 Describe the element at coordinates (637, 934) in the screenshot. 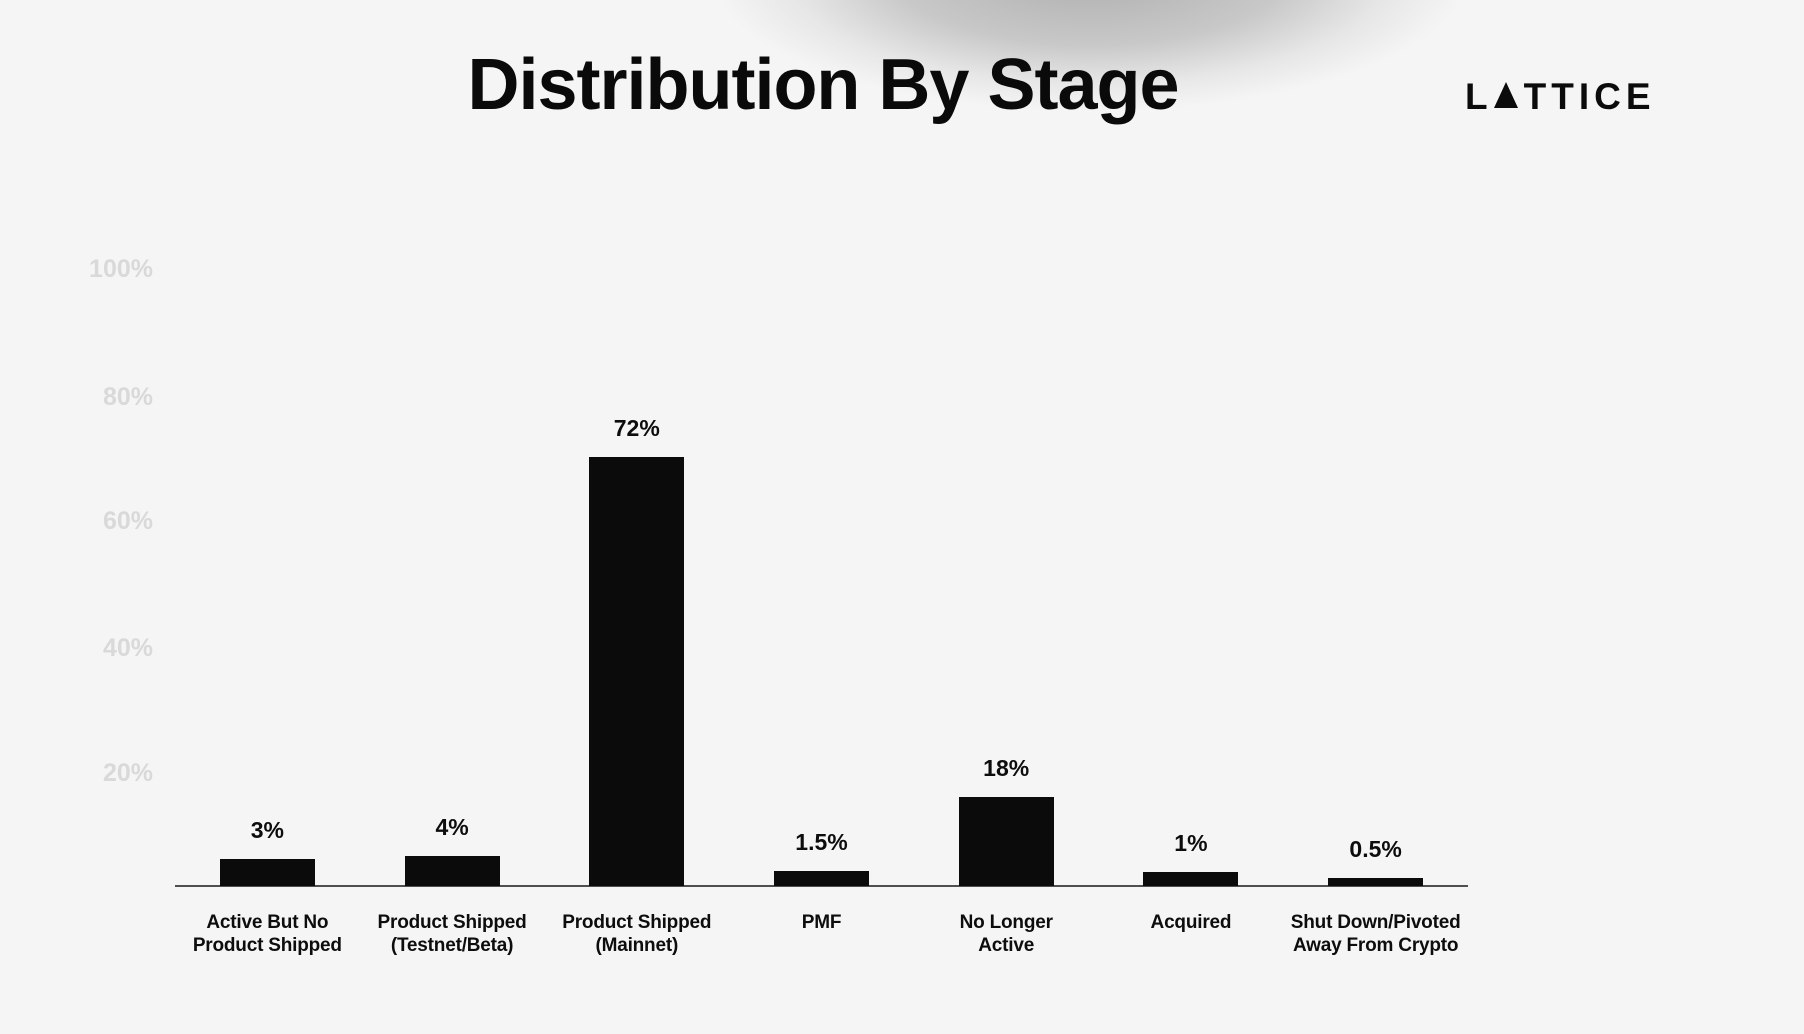

I see `bar-category-label: Product Shipped (Mainnet)` at that location.